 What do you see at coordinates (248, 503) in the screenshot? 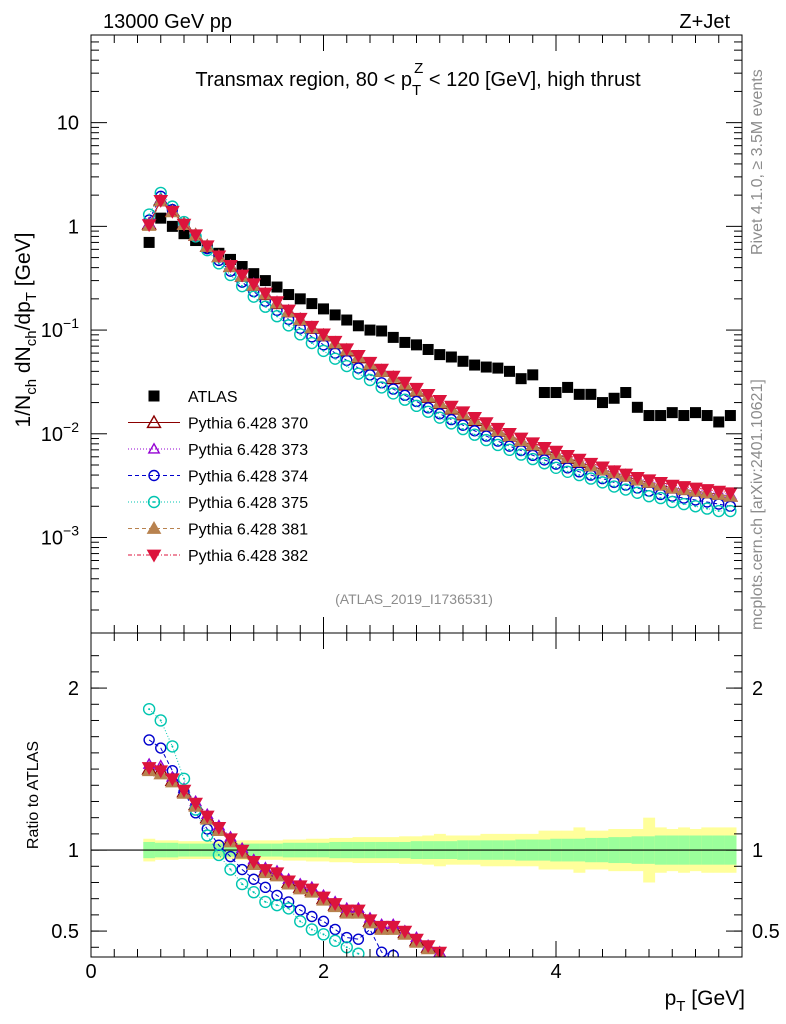
I see `legend-label: Pythia 6.428 375` at bounding box center [248, 503].